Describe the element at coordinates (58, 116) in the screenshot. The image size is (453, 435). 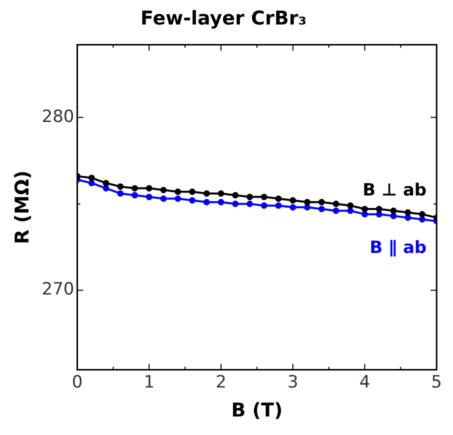
I see `y-tick-label: 280` at that location.